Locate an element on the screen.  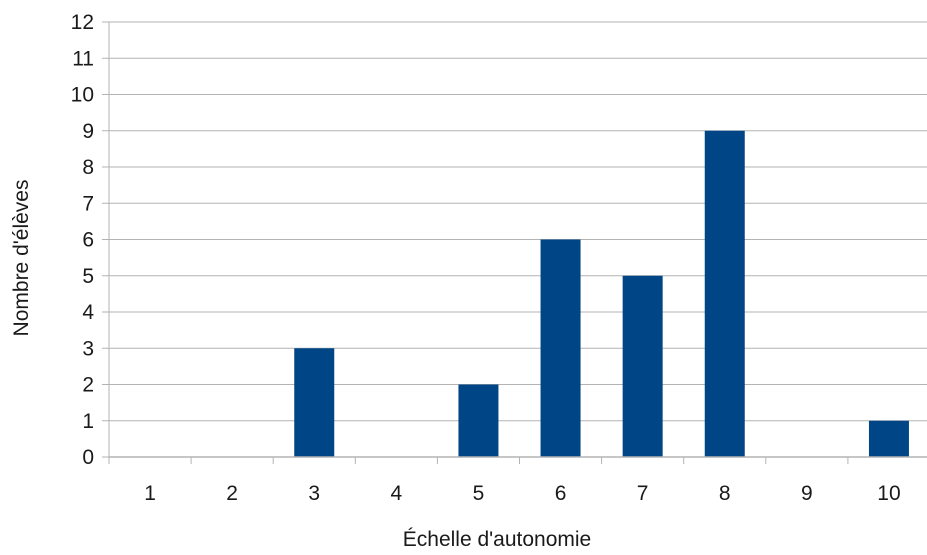
y-tick-label: 10 is located at coordinates (82, 95).